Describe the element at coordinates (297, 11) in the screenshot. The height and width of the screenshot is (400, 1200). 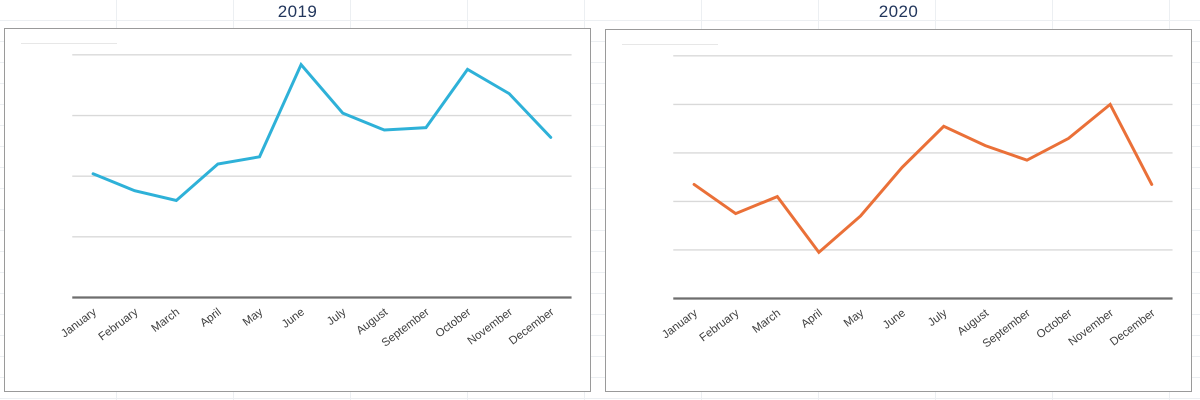
I see `chart-title-2019: 2019` at that location.